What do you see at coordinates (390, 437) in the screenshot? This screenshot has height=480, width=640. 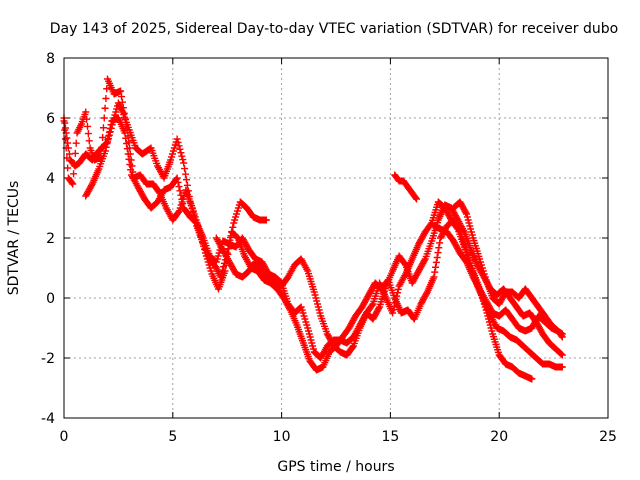 I see `x-tick-label: 15` at bounding box center [390, 437].